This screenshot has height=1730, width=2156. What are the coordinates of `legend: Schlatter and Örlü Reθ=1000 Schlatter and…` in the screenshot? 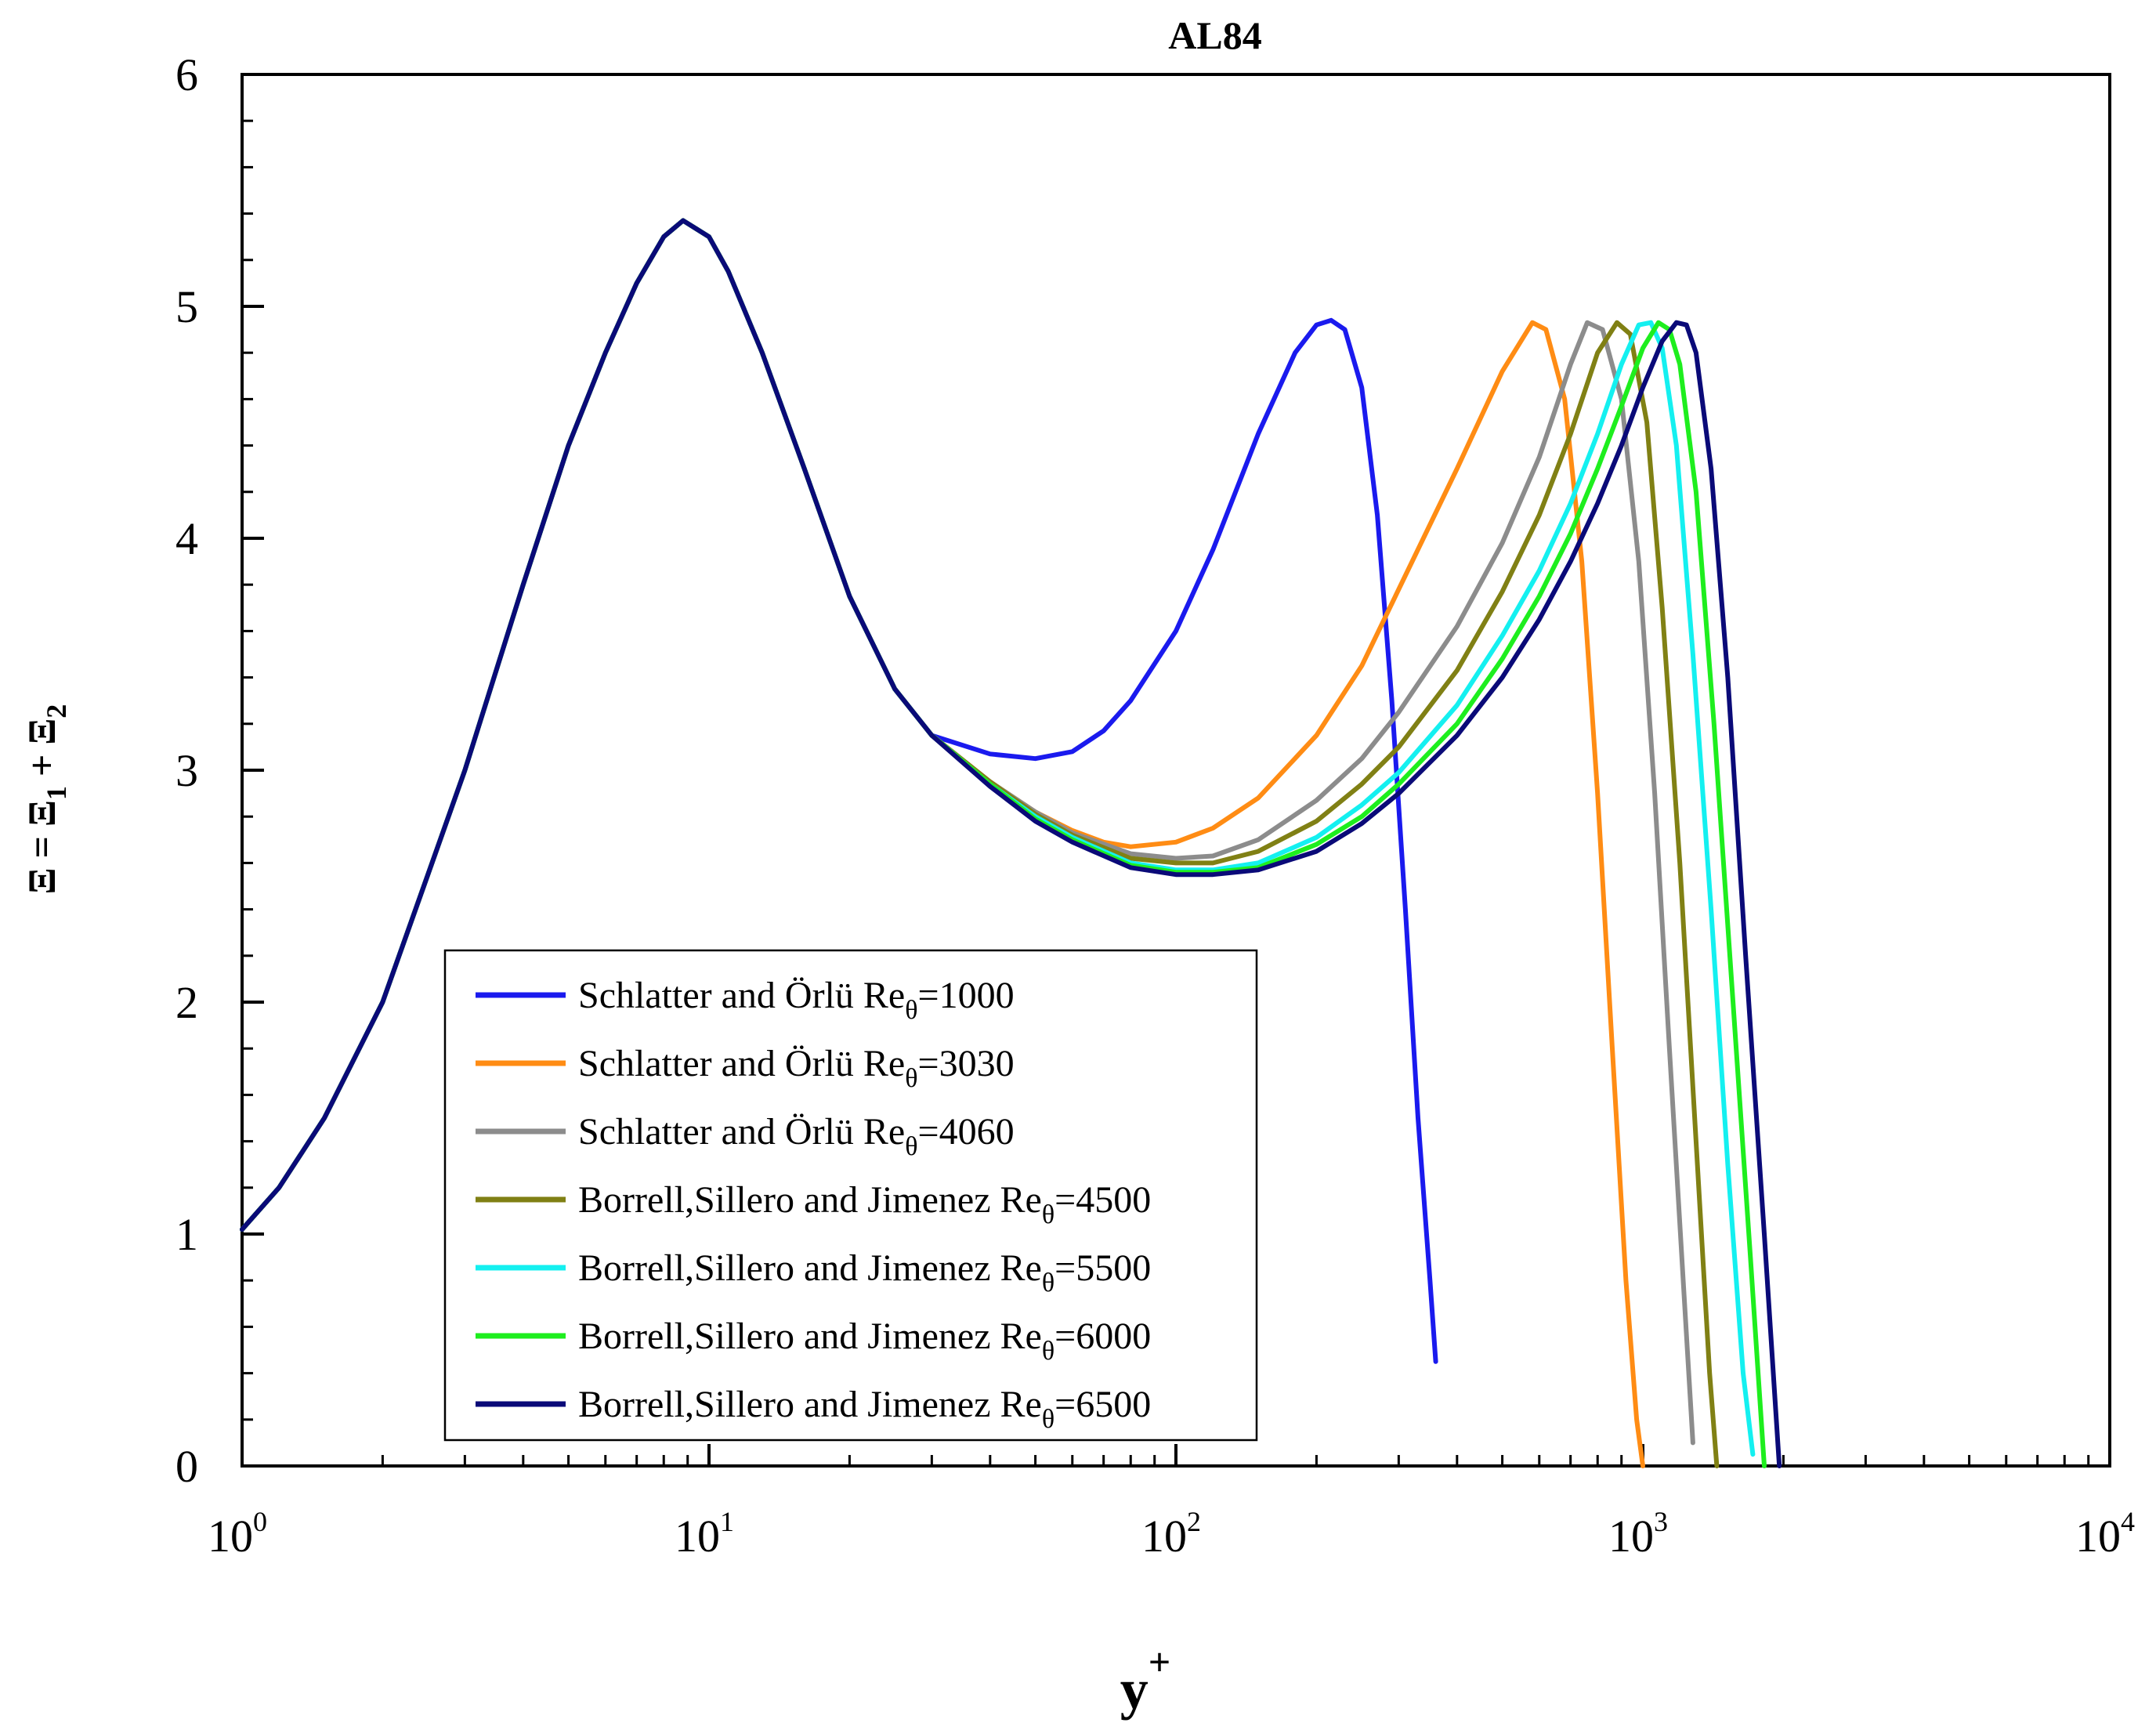 It's located at (850, 1195).